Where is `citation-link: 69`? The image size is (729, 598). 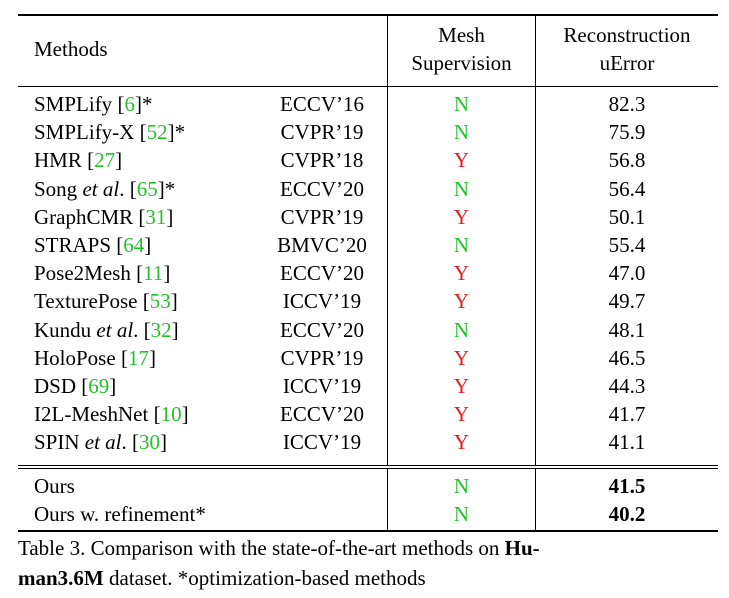 citation-link: 69 is located at coordinates (99, 386).